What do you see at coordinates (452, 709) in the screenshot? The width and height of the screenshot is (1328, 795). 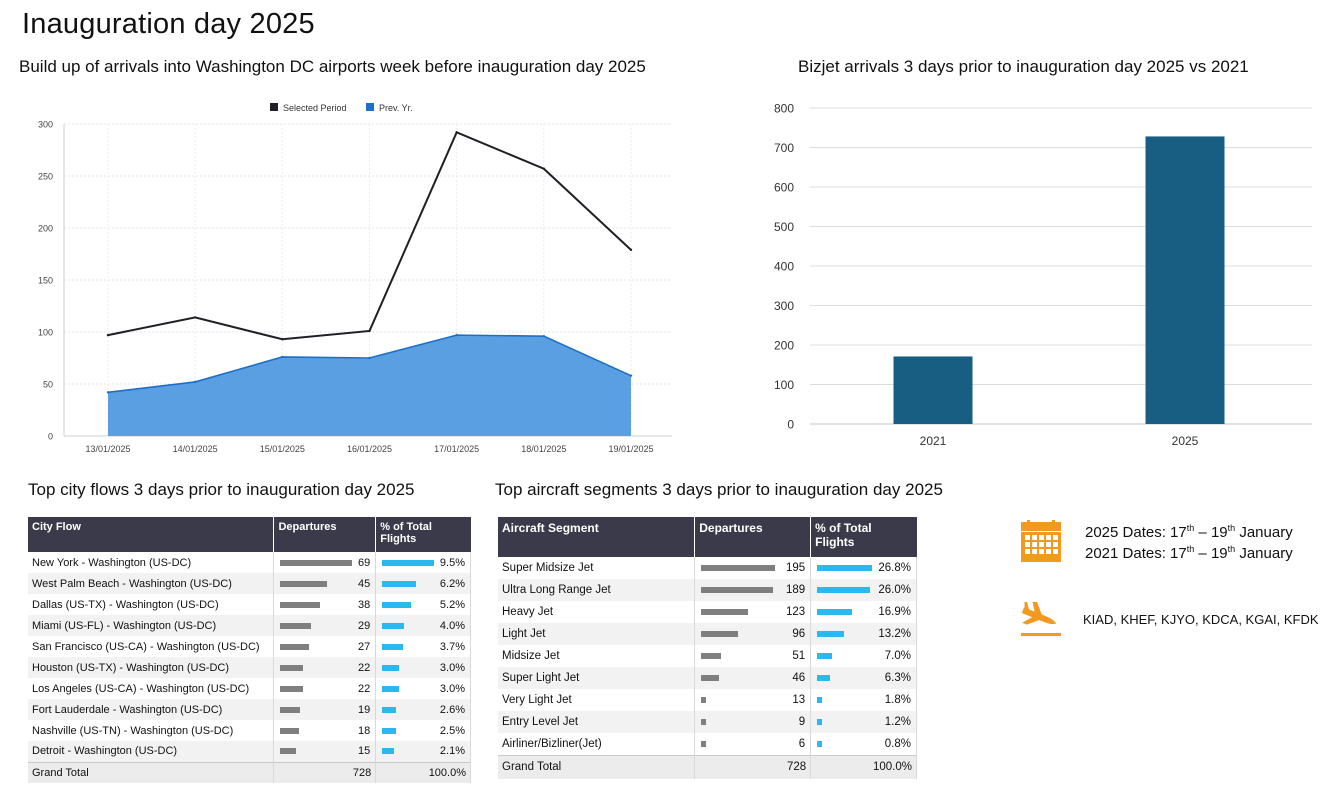 I see `pct-value: 2.6%` at bounding box center [452, 709].